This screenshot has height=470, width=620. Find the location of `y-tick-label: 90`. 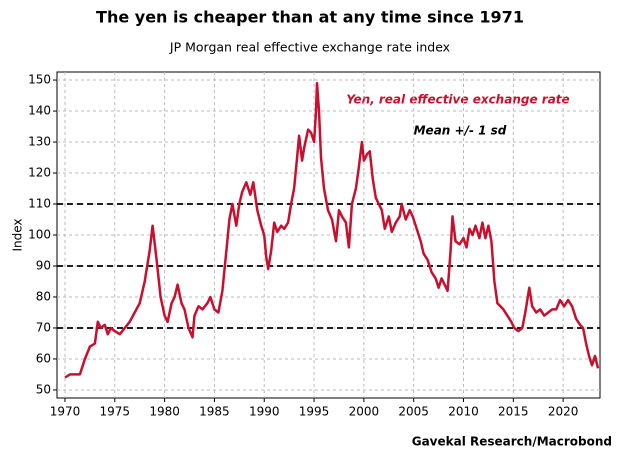

y-tick-label: 90 is located at coordinates (43, 265).